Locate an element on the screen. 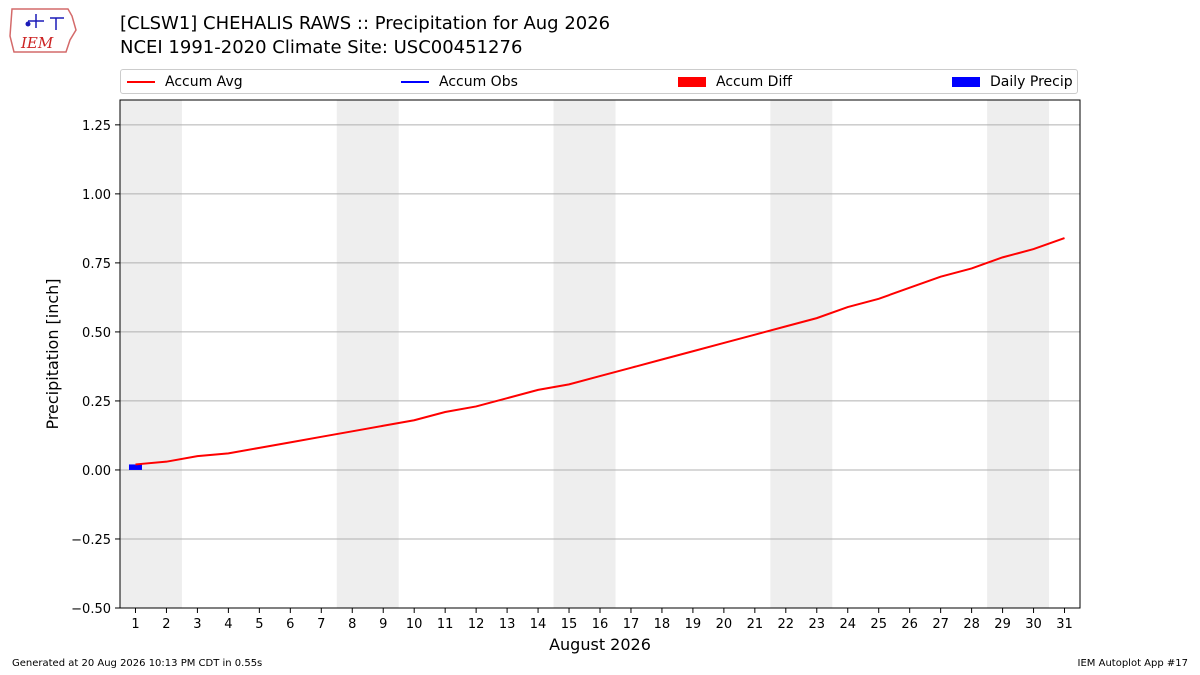 This screenshot has height=675, width=1200. y-tick-label: −0.50 is located at coordinates (91, 609).